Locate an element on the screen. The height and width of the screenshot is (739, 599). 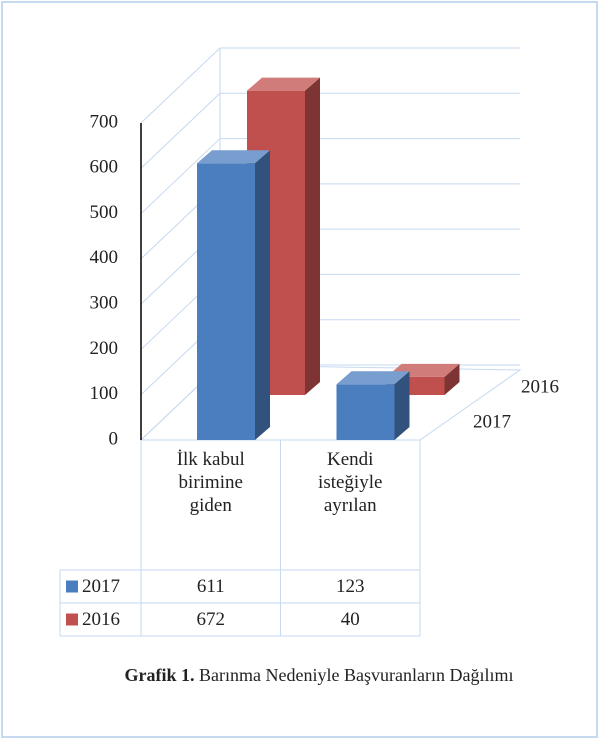
y-tick-label: 200 is located at coordinates (104, 348).